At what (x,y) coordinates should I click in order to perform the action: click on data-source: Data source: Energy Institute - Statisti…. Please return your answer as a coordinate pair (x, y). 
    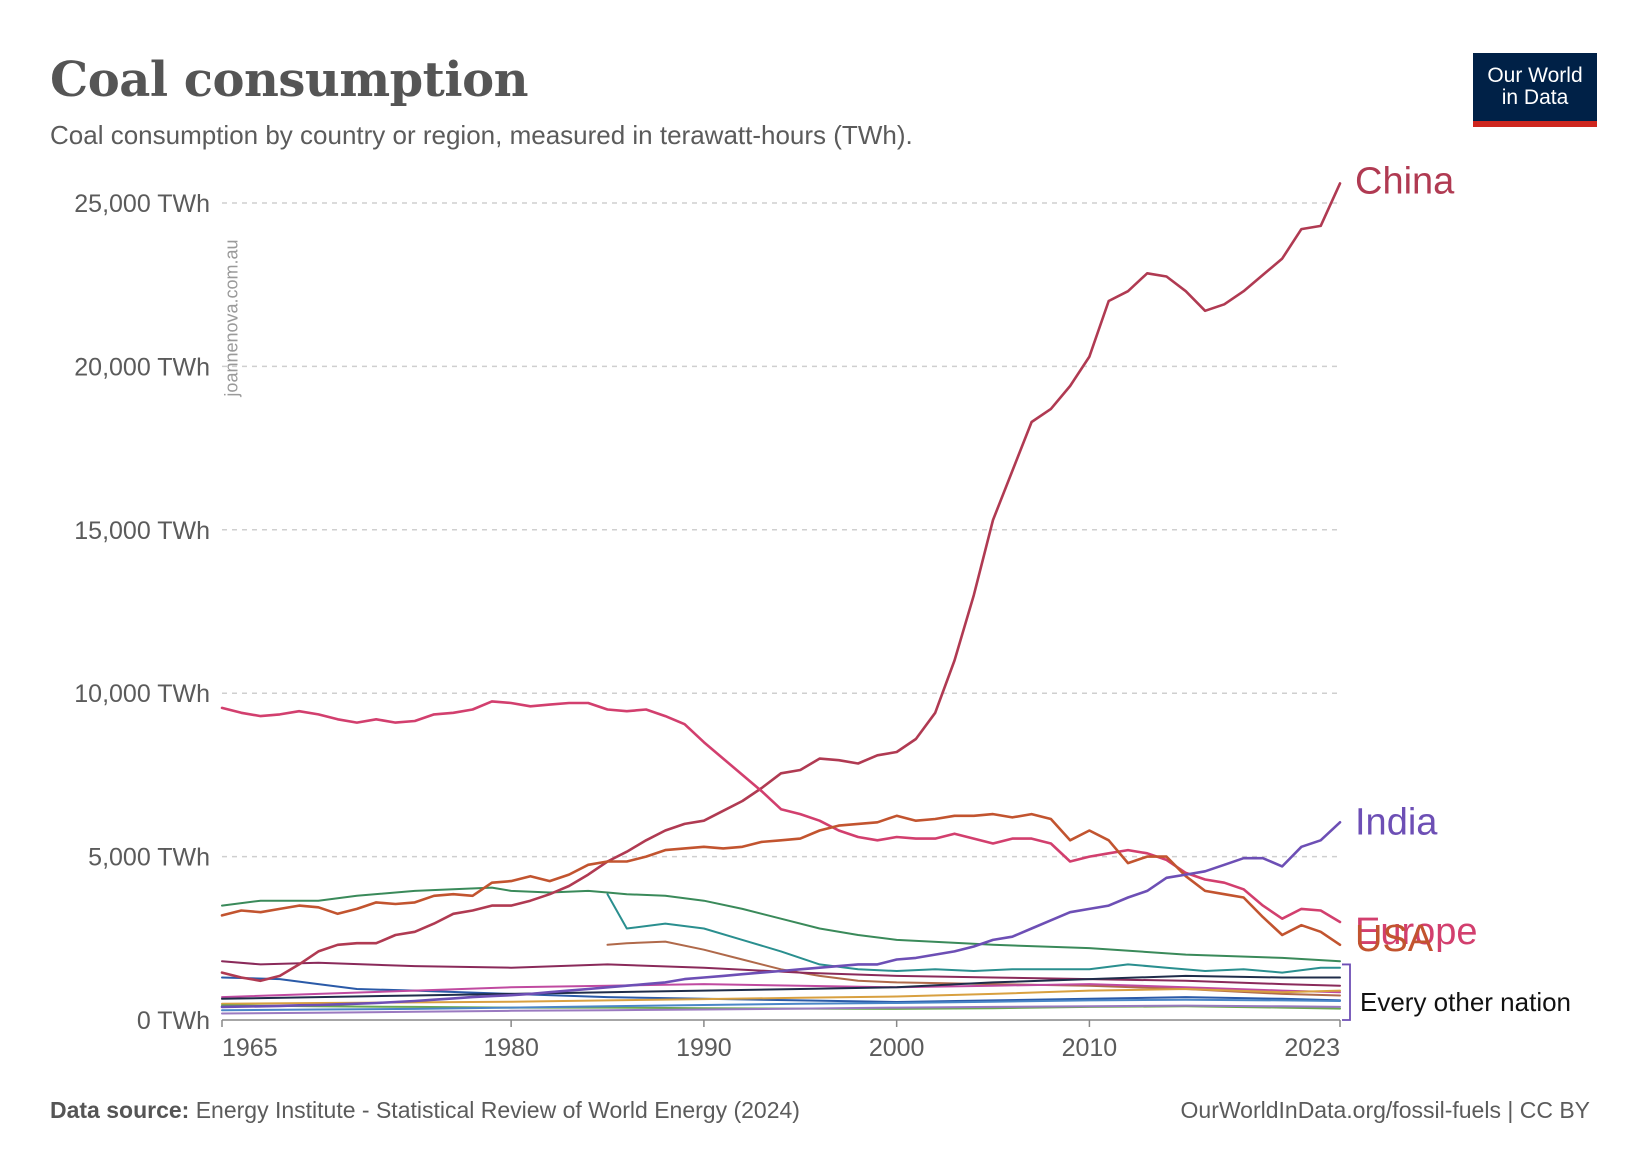
    Looking at the image, I should click on (425, 1110).